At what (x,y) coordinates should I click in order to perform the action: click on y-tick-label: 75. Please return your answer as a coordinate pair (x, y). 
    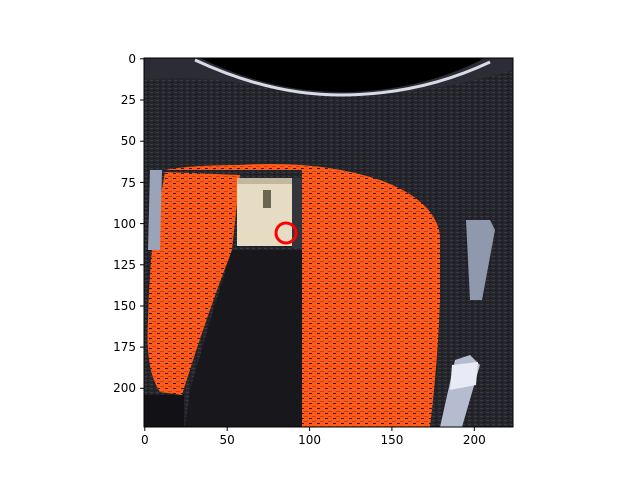
    Looking at the image, I should click on (128, 183).